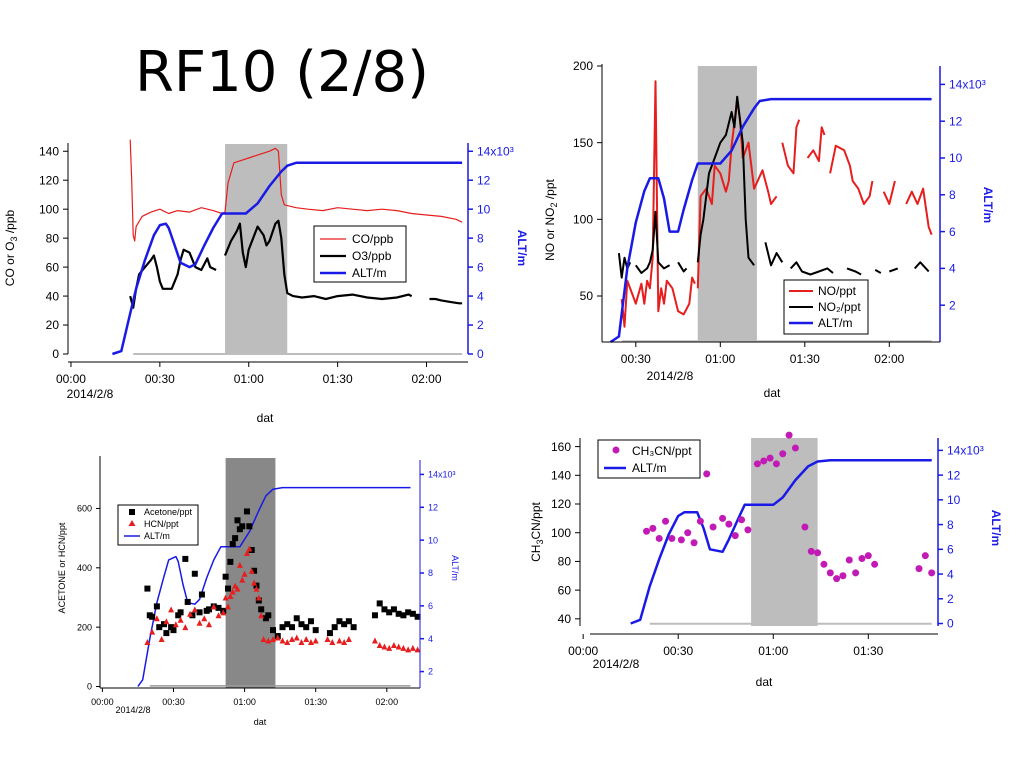 The width and height of the screenshot is (1024, 768). Describe the element at coordinates (387, 702) in the screenshot. I see `x-tick-label: 02:00` at that location.